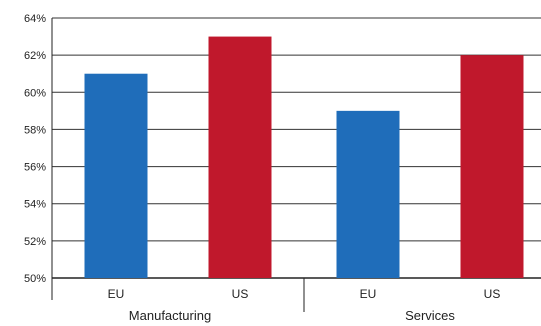 The width and height of the screenshot is (541, 326). What do you see at coordinates (492, 167) in the screenshot?
I see `bar-services-us` at bounding box center [492, 167].